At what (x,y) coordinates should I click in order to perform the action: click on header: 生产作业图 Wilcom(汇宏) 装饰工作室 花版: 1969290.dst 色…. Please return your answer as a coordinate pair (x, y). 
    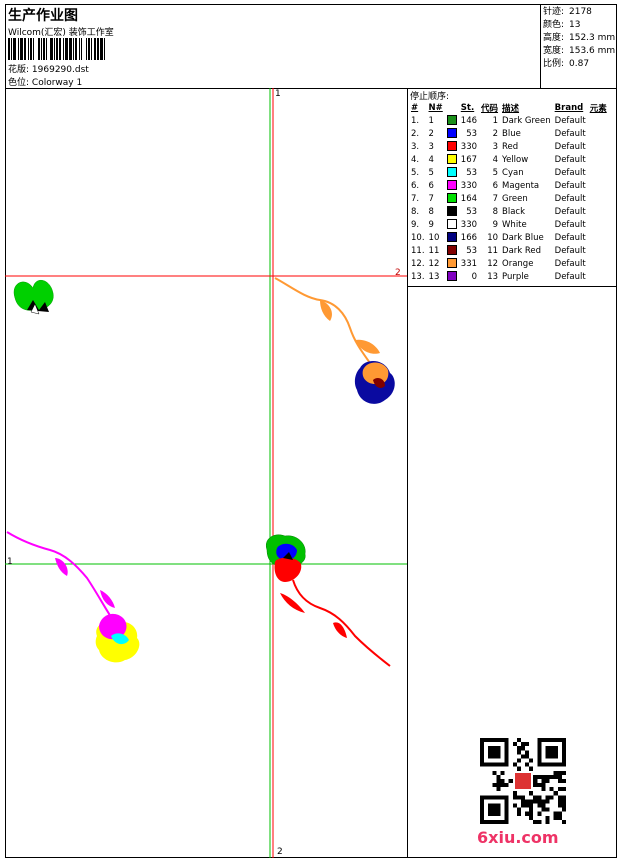
    Looking at the image, I should click on (311, 46).